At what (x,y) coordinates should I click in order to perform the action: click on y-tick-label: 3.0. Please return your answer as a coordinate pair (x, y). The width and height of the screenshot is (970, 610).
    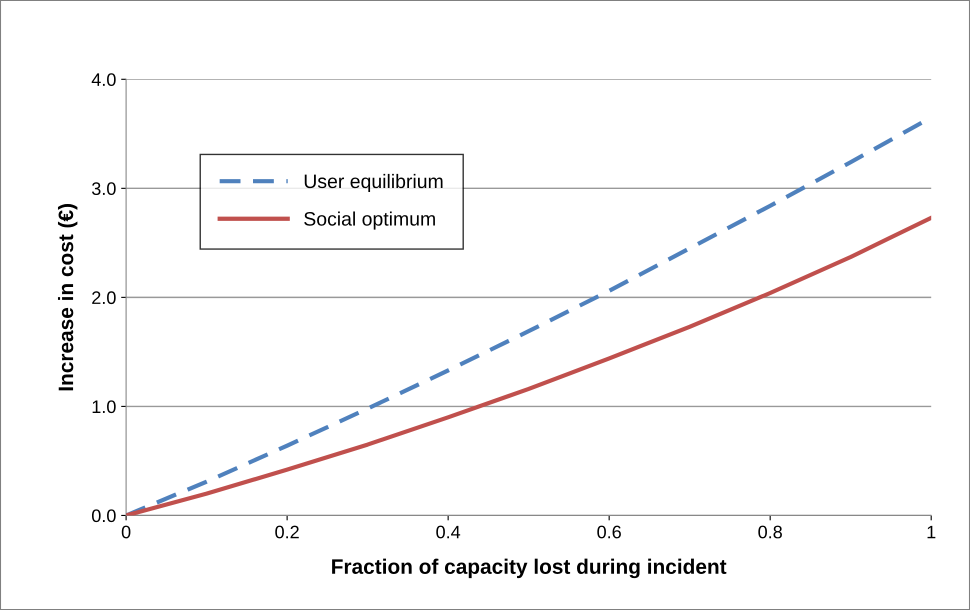
    Looking at the image, I should click on (104, 189).